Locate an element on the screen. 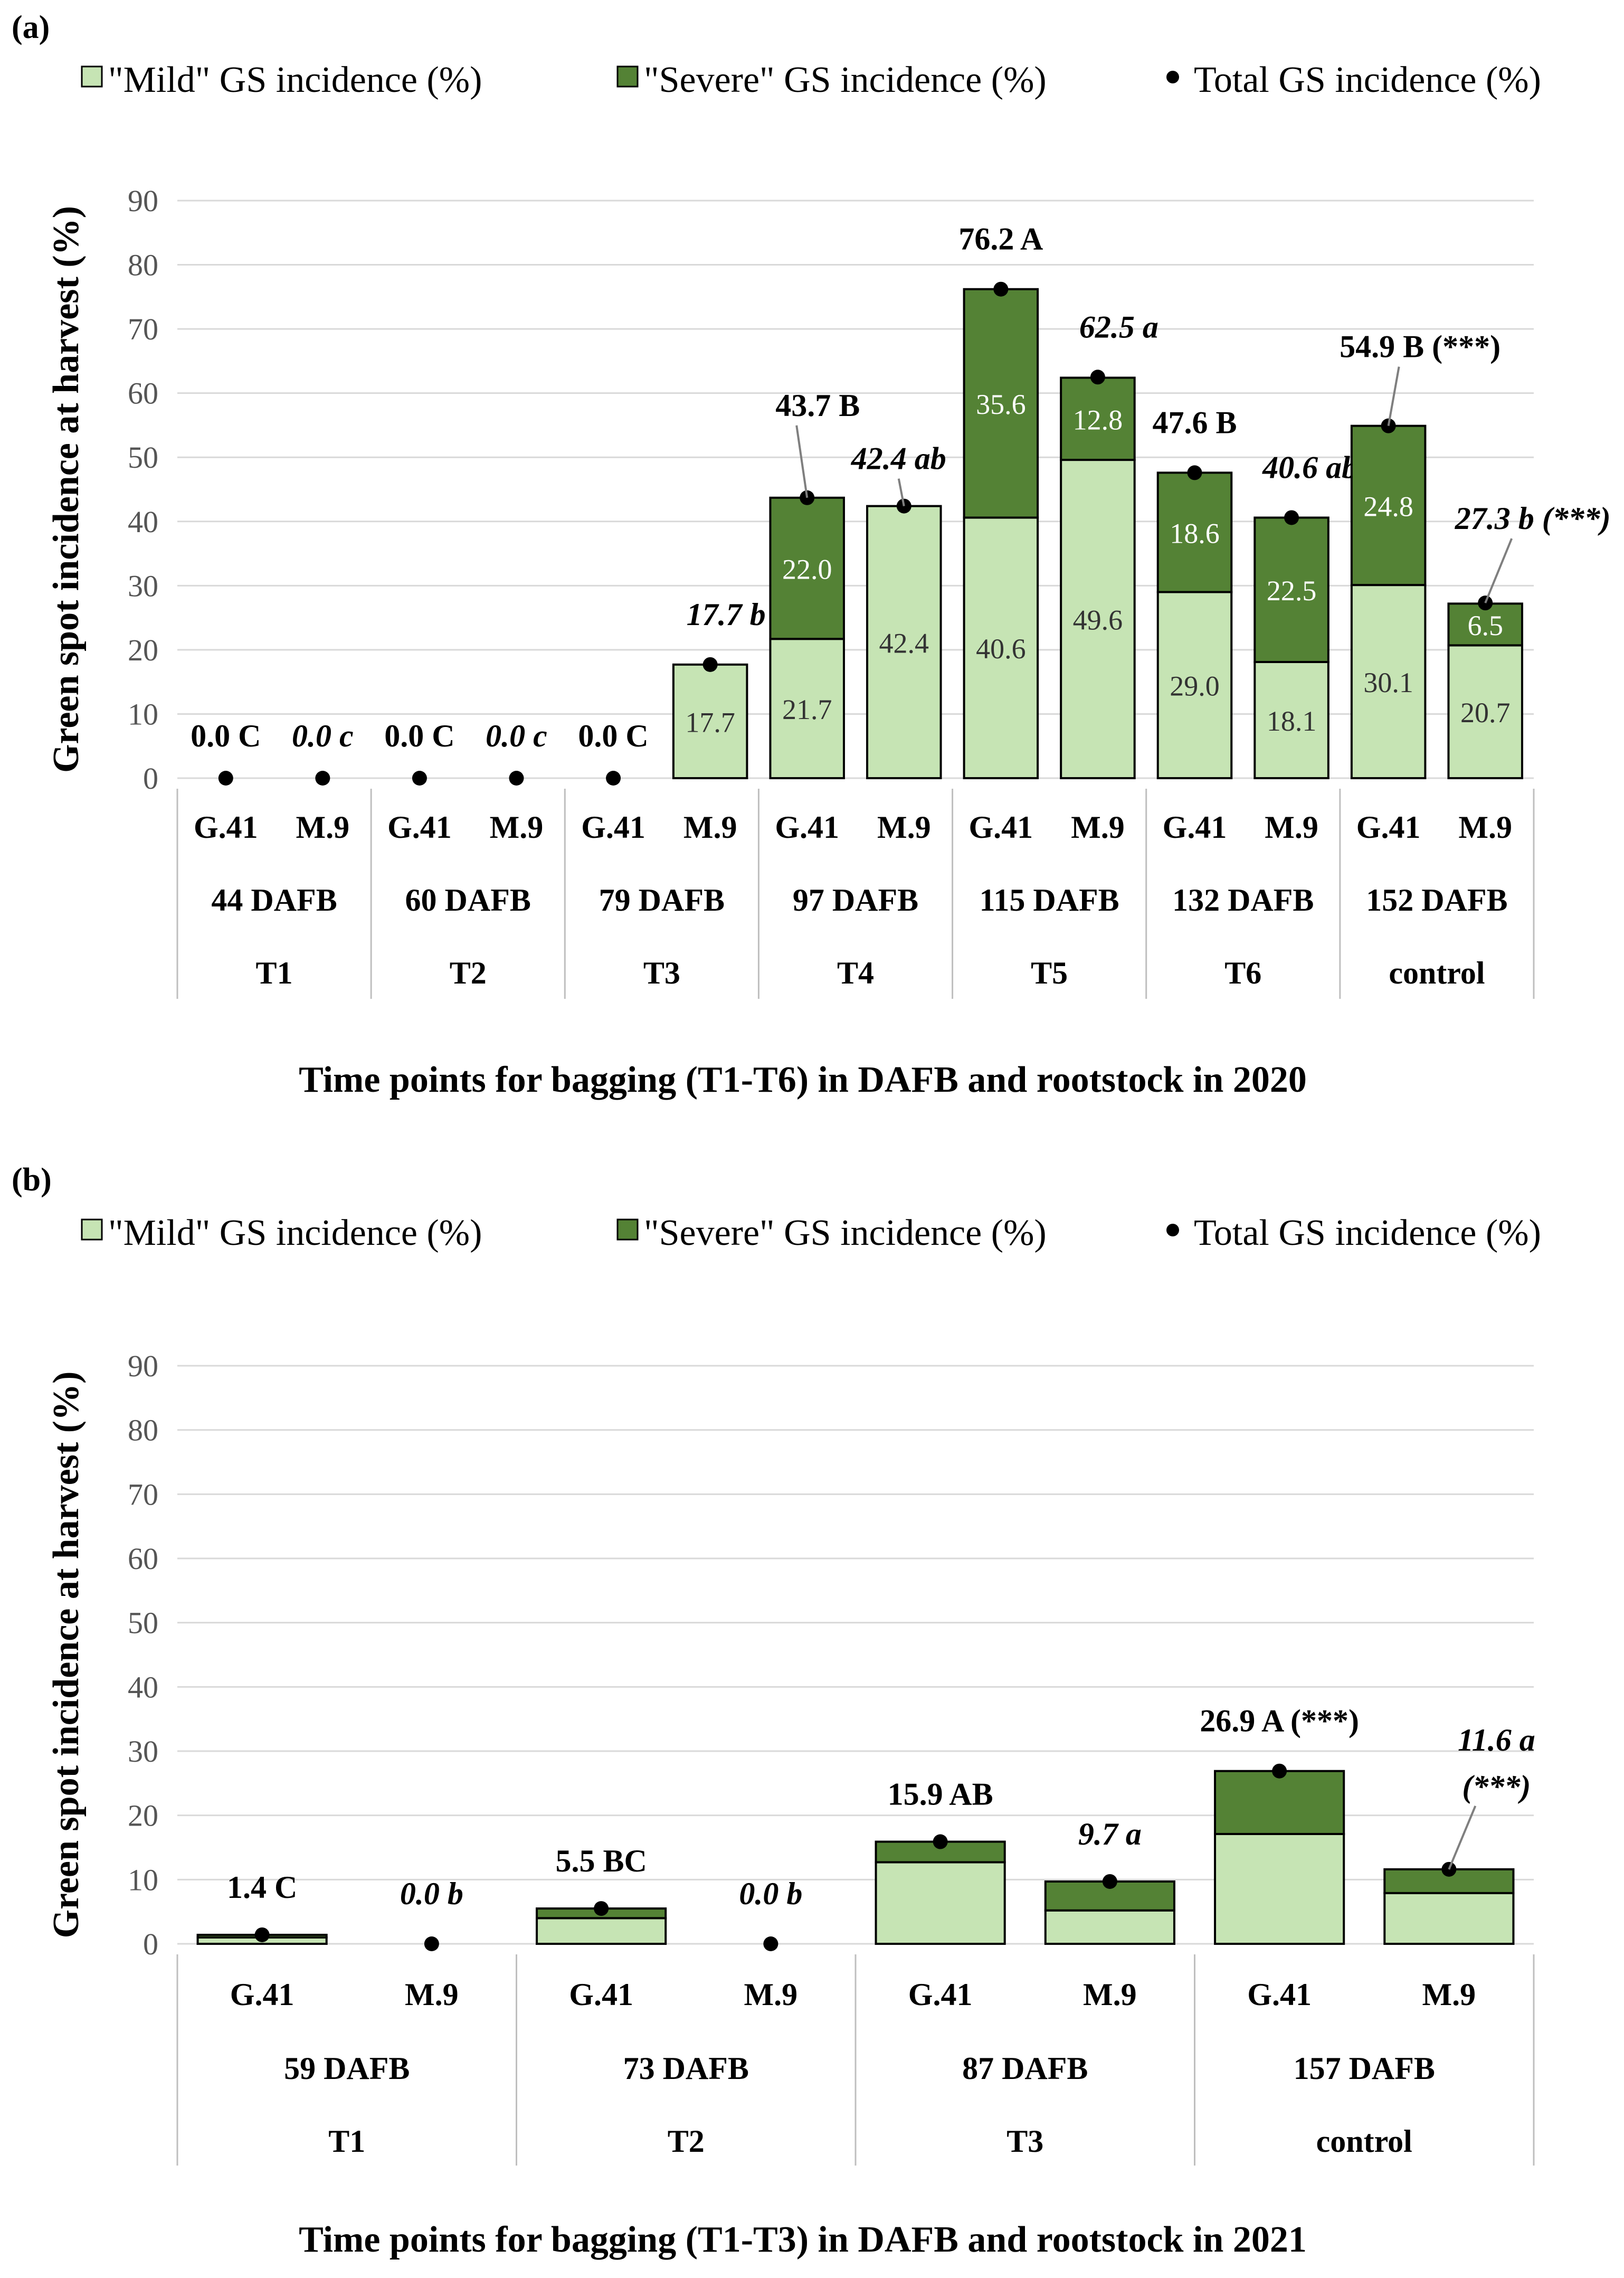 This screenshot has width=1624, height=2278. bar-mild-label: 18.1 is located at coordinates (1292, 721).